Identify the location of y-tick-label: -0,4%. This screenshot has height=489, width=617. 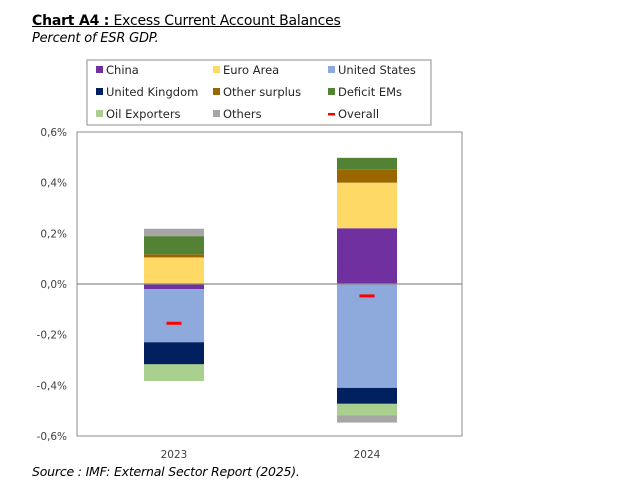
(52, 386).